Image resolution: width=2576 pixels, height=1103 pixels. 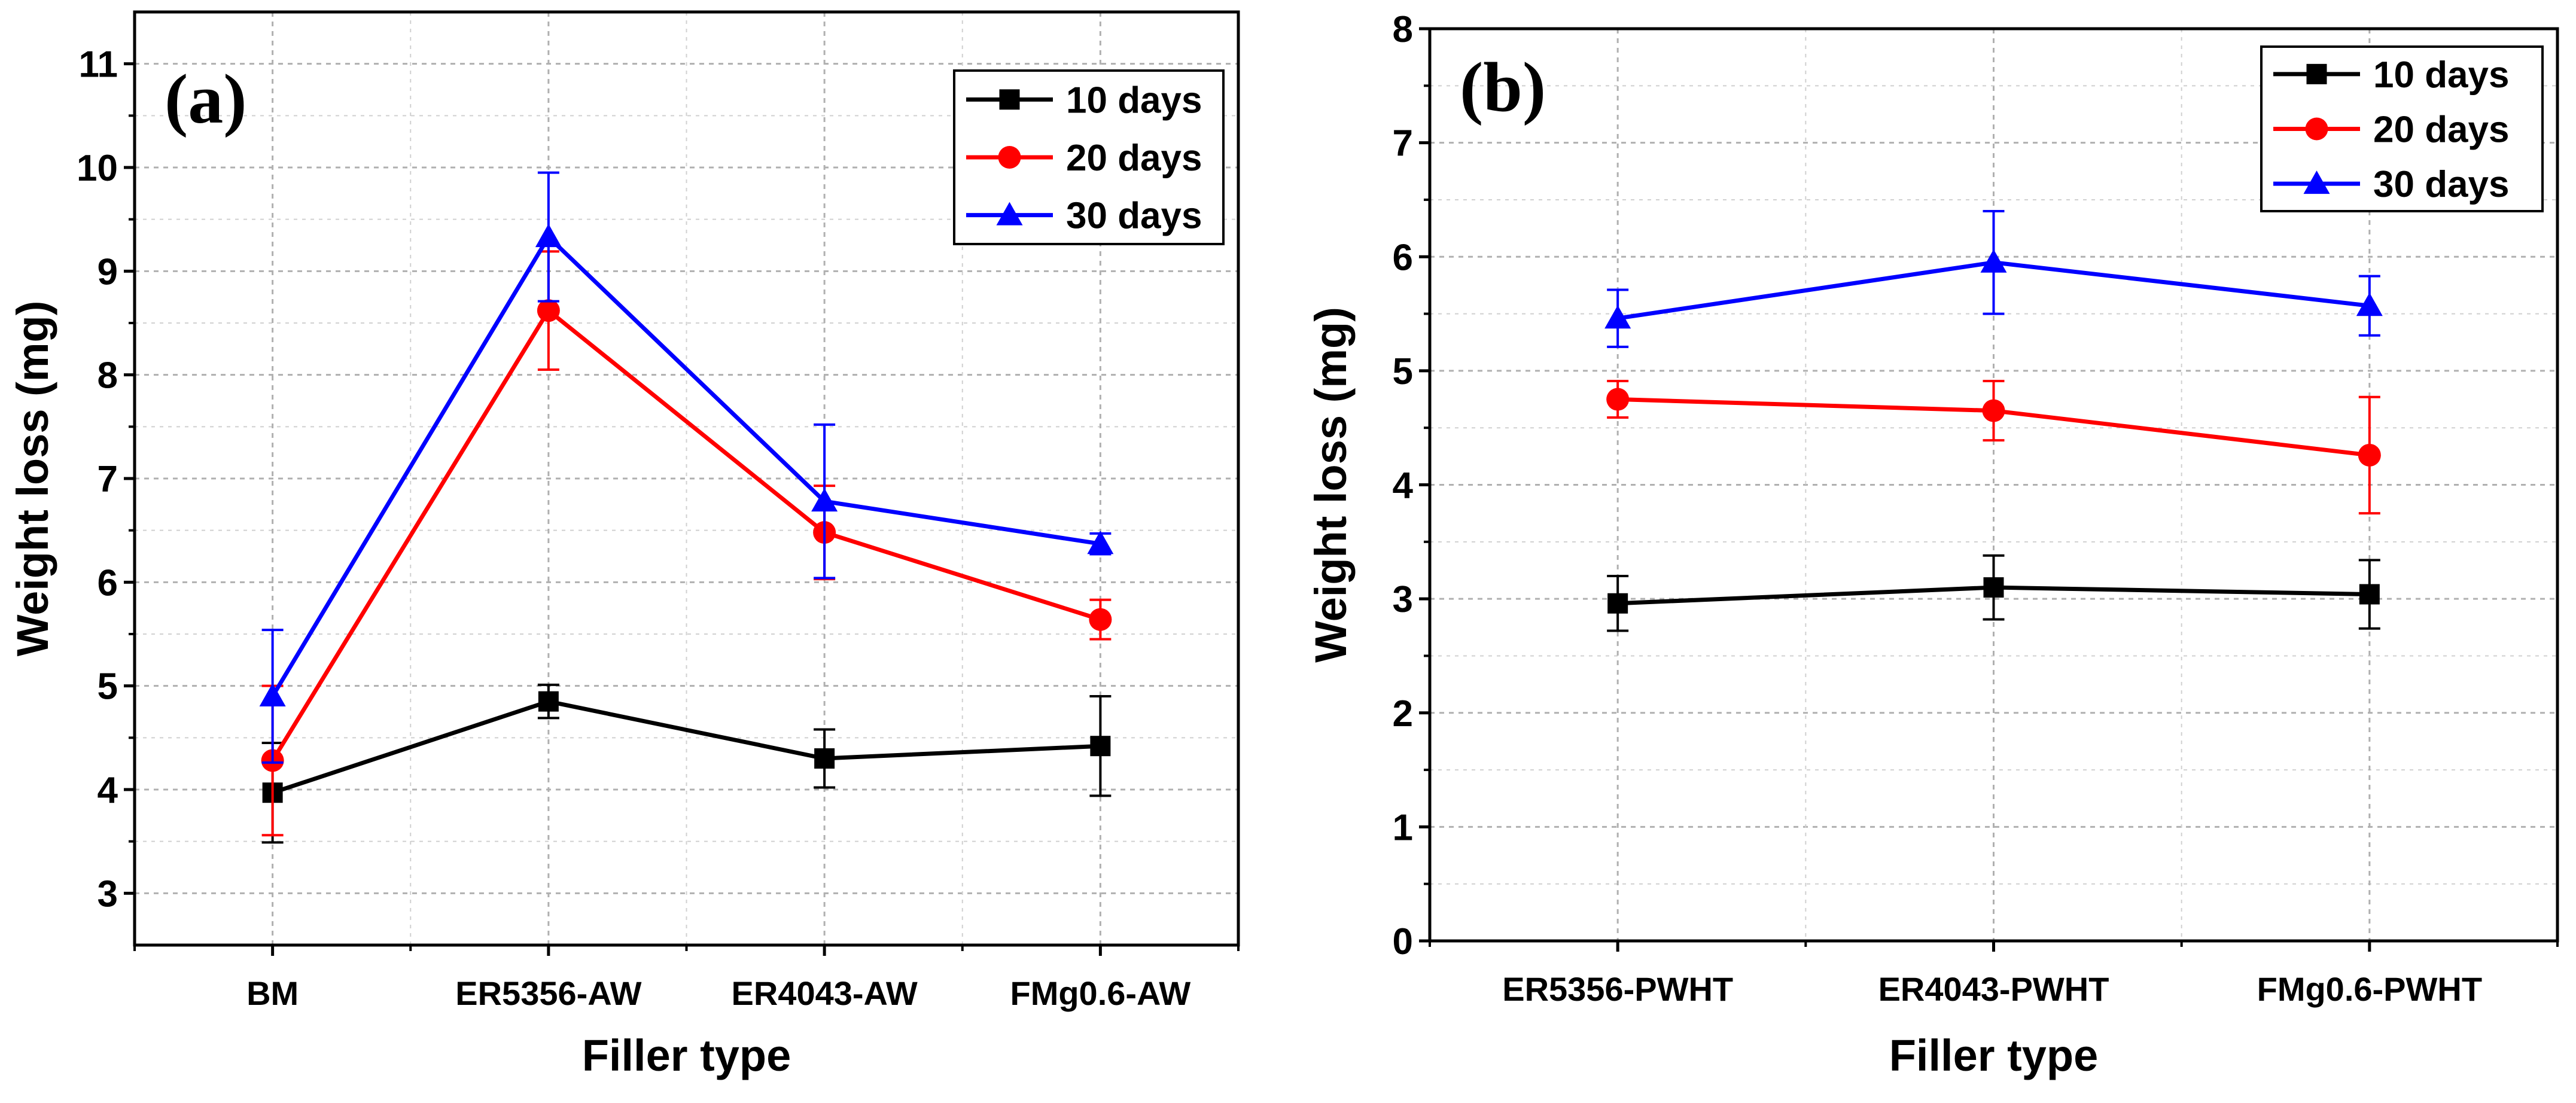 I want to click on series-10-days, so click(x=1993, y=593).